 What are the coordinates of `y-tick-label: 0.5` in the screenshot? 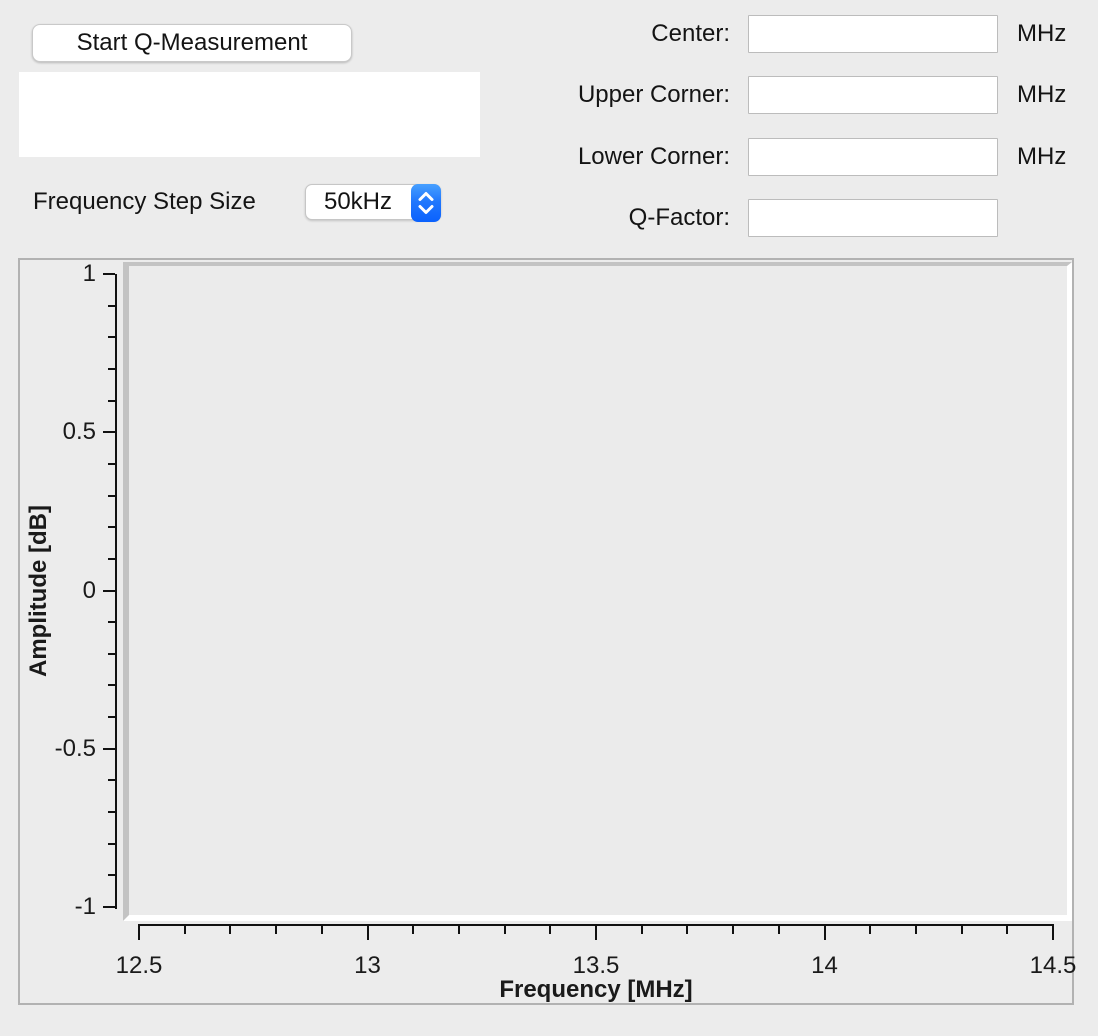 It's located at (79, 432).